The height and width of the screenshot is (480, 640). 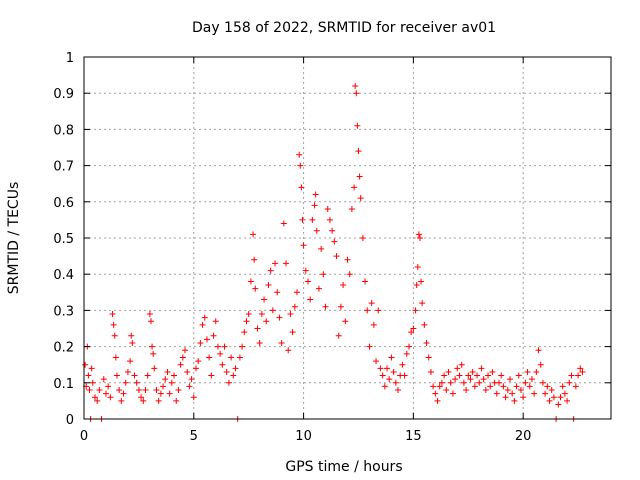 What do you see at coordinates (63, 348) in the screenshot?
I see `y-tick-label: 0.2` at bounding box center [63, 348].